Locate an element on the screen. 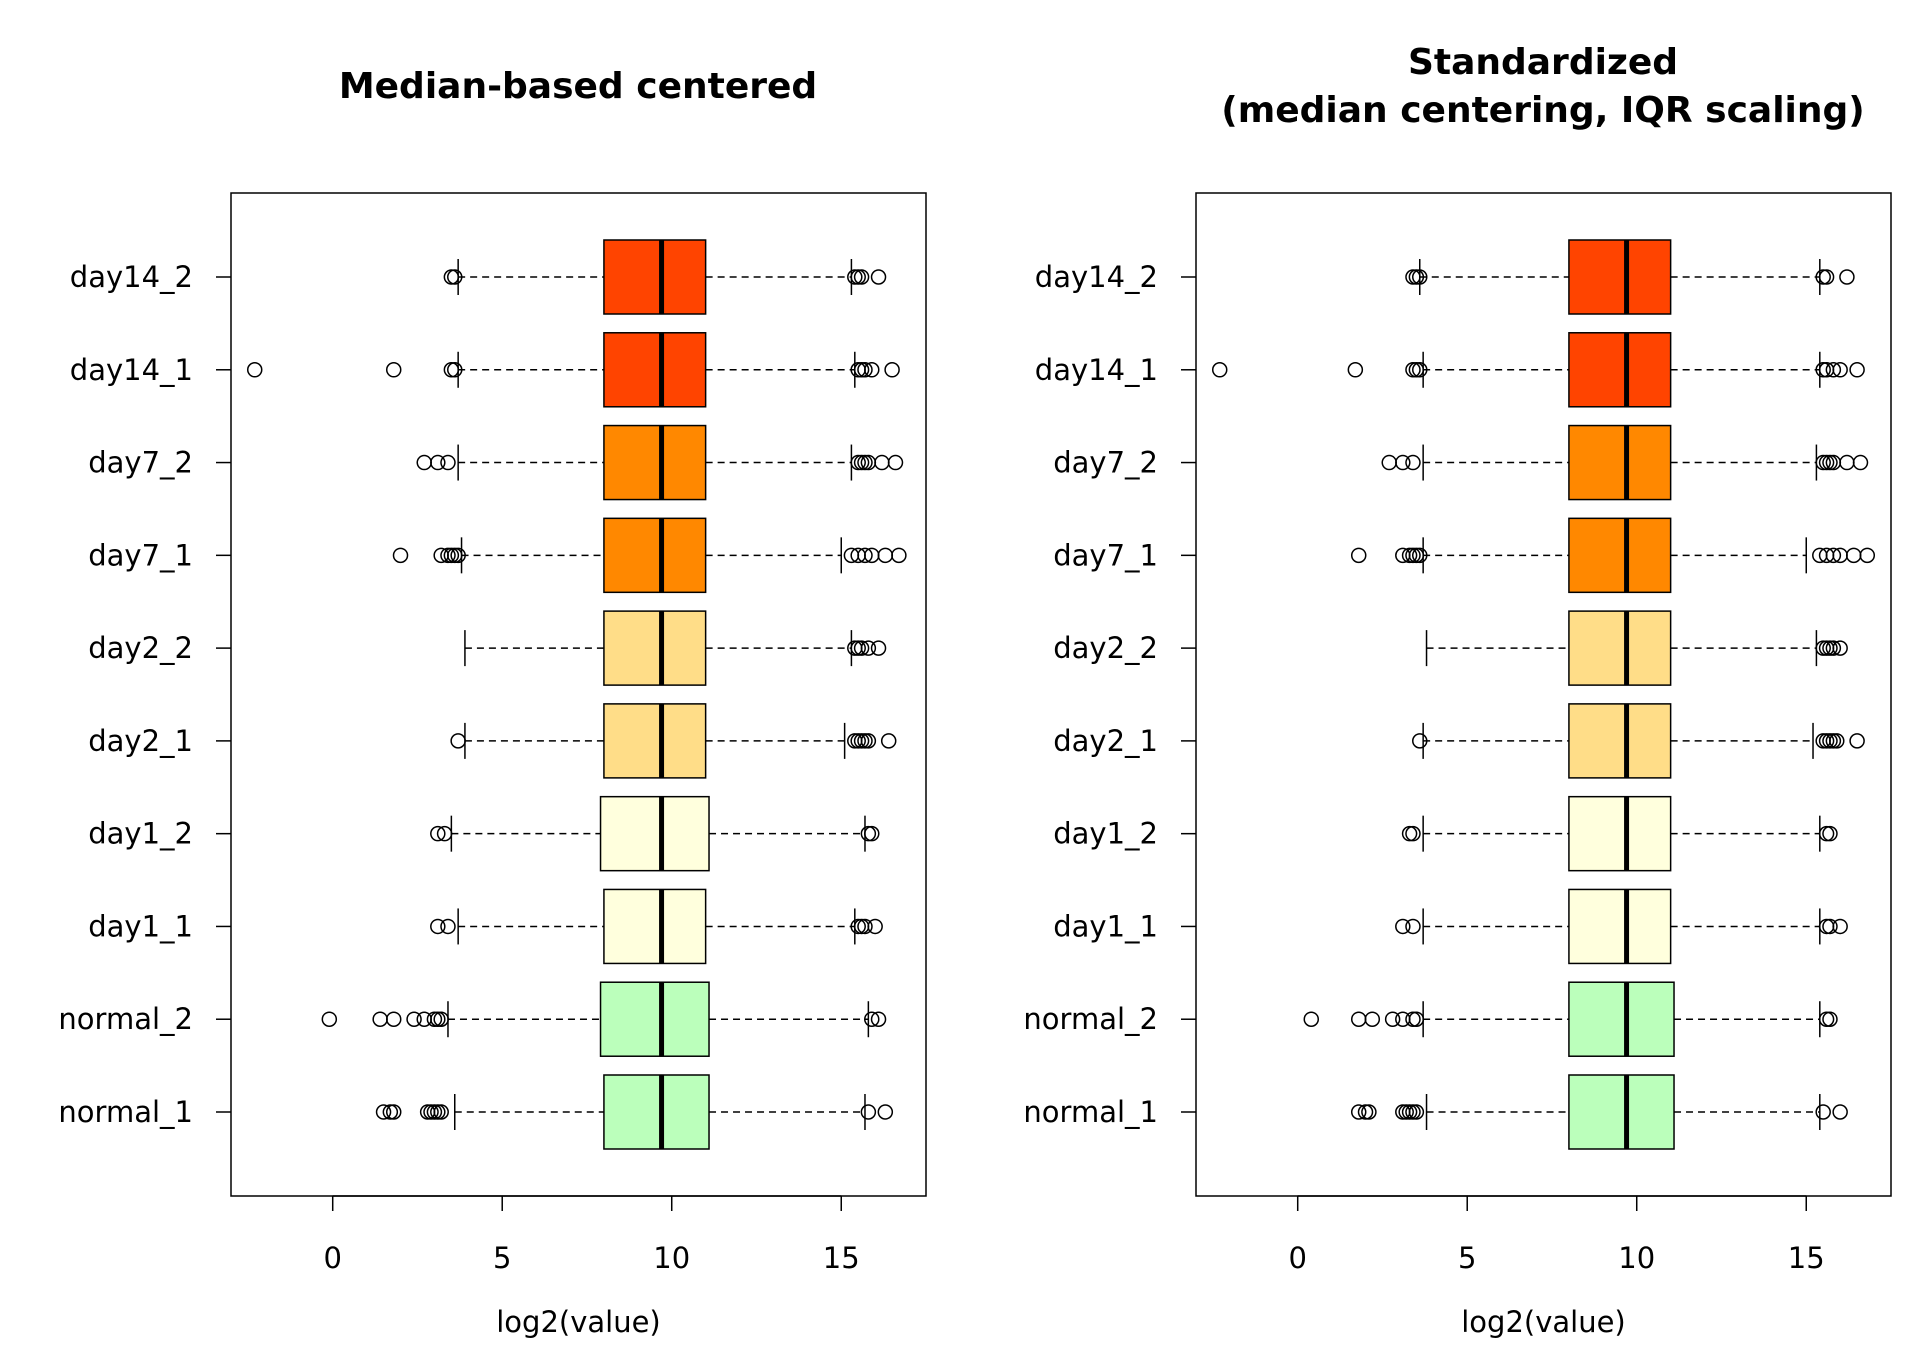 Image resolution: width=1920 pixels, height=1349 pixels. y-tick-label: day14_1 is located at coordinates (1096, 370).